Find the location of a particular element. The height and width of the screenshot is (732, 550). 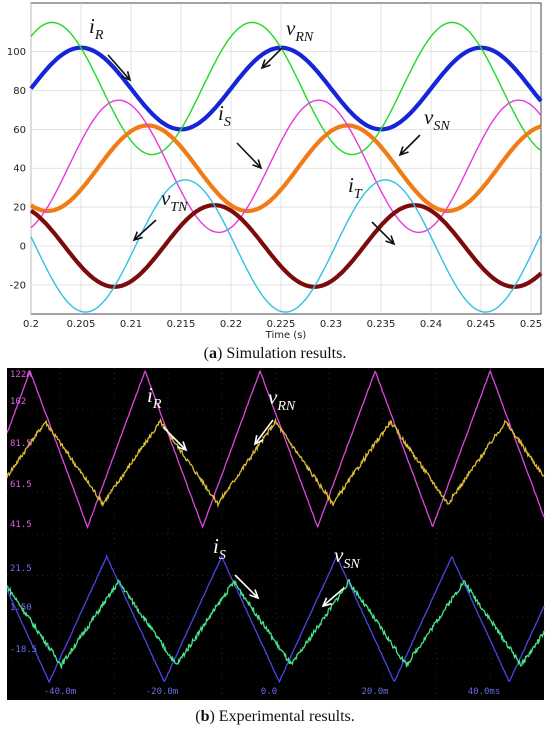

y-tick-label: 20 is located at coordinates (19, 208).